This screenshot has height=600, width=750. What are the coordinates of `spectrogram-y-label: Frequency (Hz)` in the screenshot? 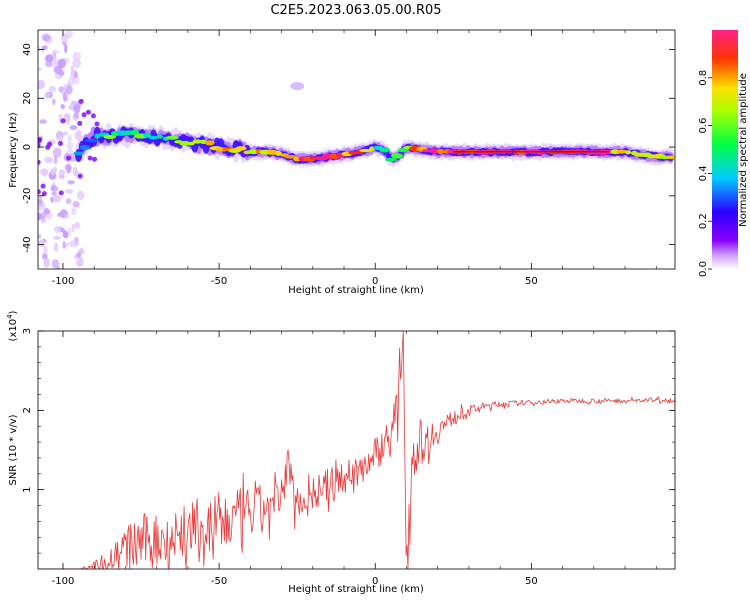 It's located at (13, 150).